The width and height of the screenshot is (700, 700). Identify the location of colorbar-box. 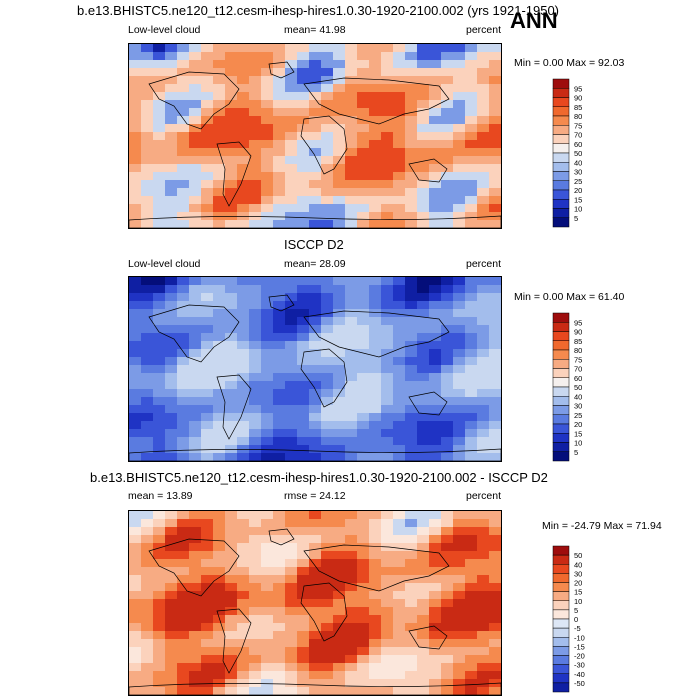
(561, 447).